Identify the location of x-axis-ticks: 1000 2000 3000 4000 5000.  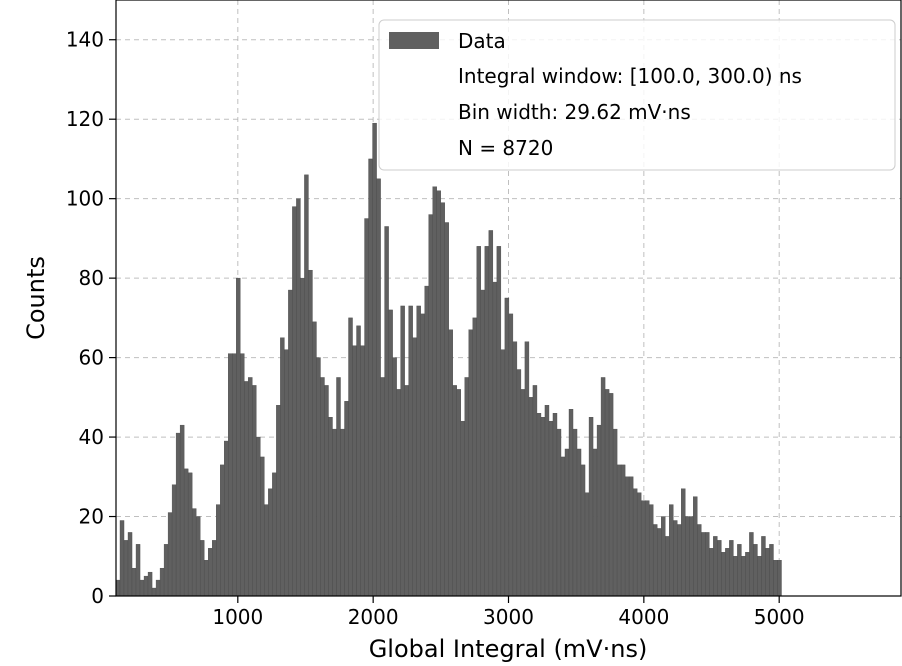
(508, 612).